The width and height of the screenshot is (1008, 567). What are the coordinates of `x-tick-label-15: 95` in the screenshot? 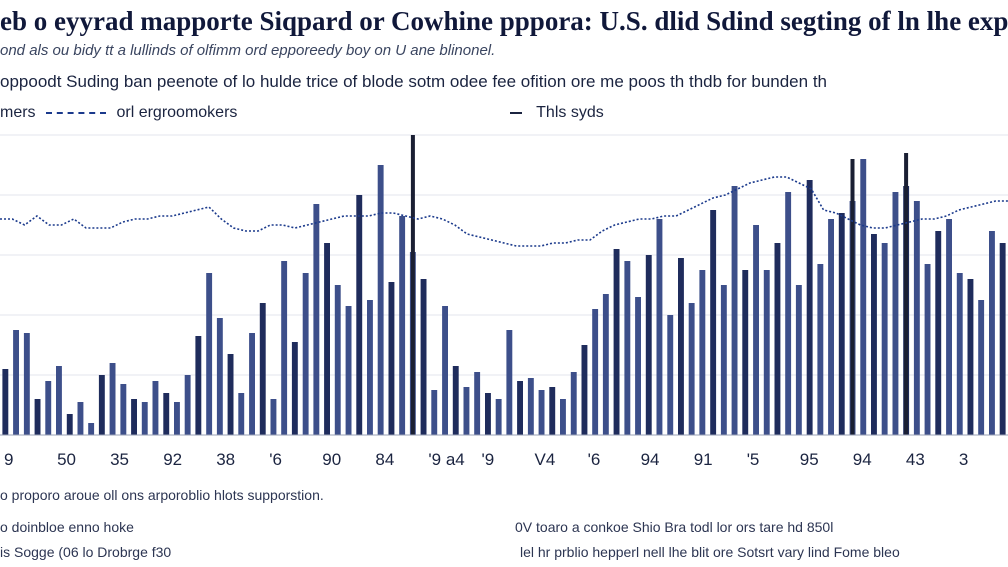 It's located at (809, 459).